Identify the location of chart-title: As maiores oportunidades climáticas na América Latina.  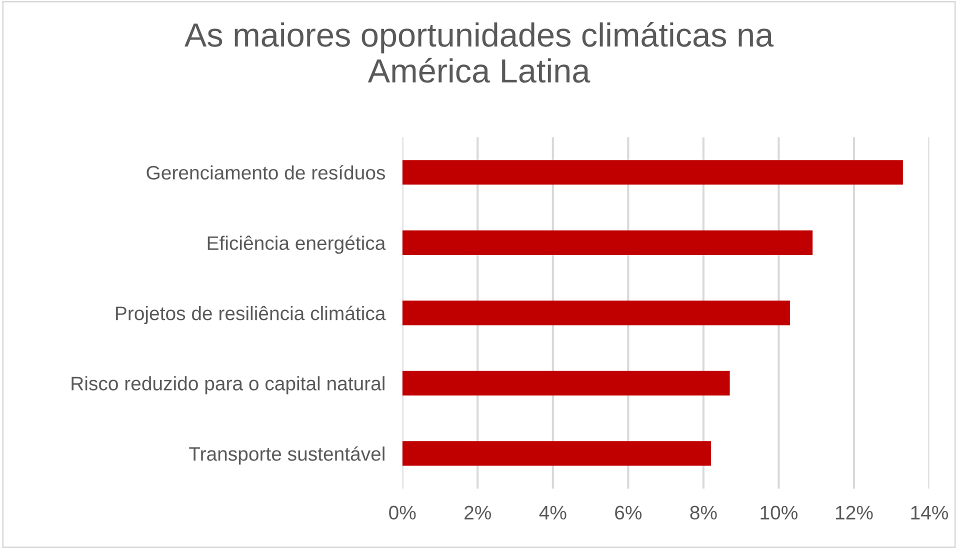
(479, 52).